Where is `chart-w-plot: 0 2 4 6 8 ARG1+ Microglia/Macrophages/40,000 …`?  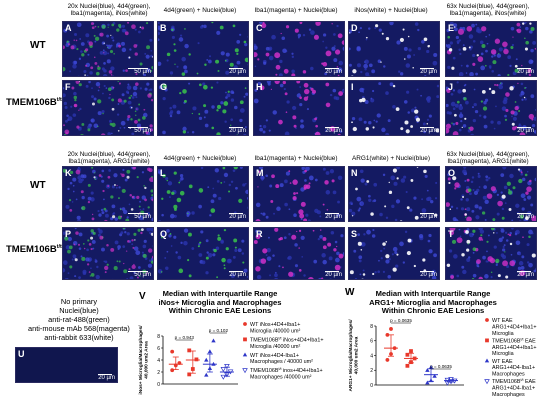 chart-w-plot: 0 2 4 6 8 ARG1+ Microglia/Macrophages/40,000 … is located at coordinates (442, 358).